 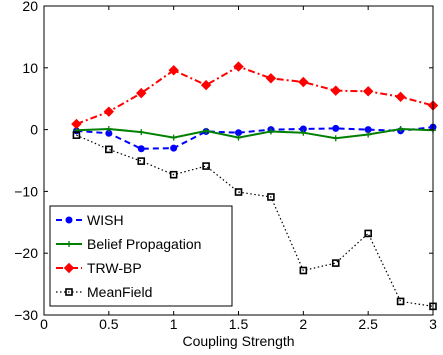 What do you see at coordinates (69, 220) in the screenshot?
I see `legend-marker-wish` at bounding box center [69, 220].